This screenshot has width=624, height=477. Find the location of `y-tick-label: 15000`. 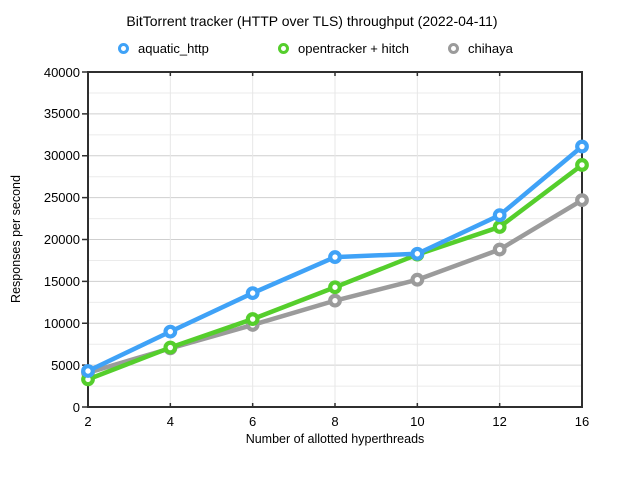

y-tick-label: 15000 is located at coordinates (61, 281).